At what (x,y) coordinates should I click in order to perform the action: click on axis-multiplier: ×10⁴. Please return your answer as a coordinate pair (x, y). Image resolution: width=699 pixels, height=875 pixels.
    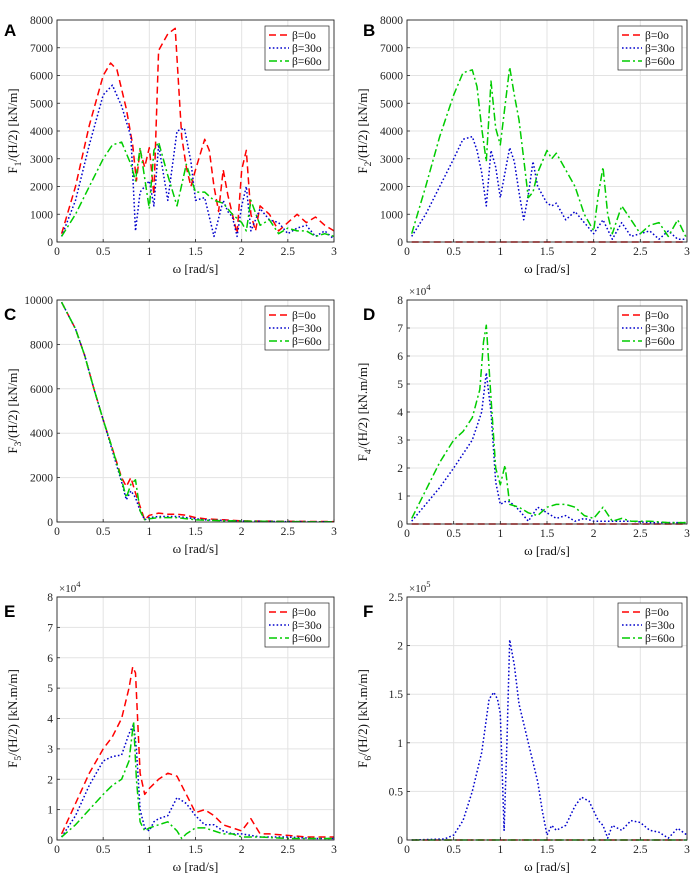
    Looking at the image, I should click on (420, 290).